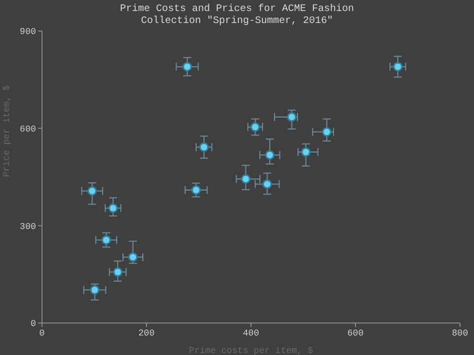 The image size is (474, 355). Describe the element at coordinates (28, 227) in the screenshot. I see `y-tick-label: 300` at that location.